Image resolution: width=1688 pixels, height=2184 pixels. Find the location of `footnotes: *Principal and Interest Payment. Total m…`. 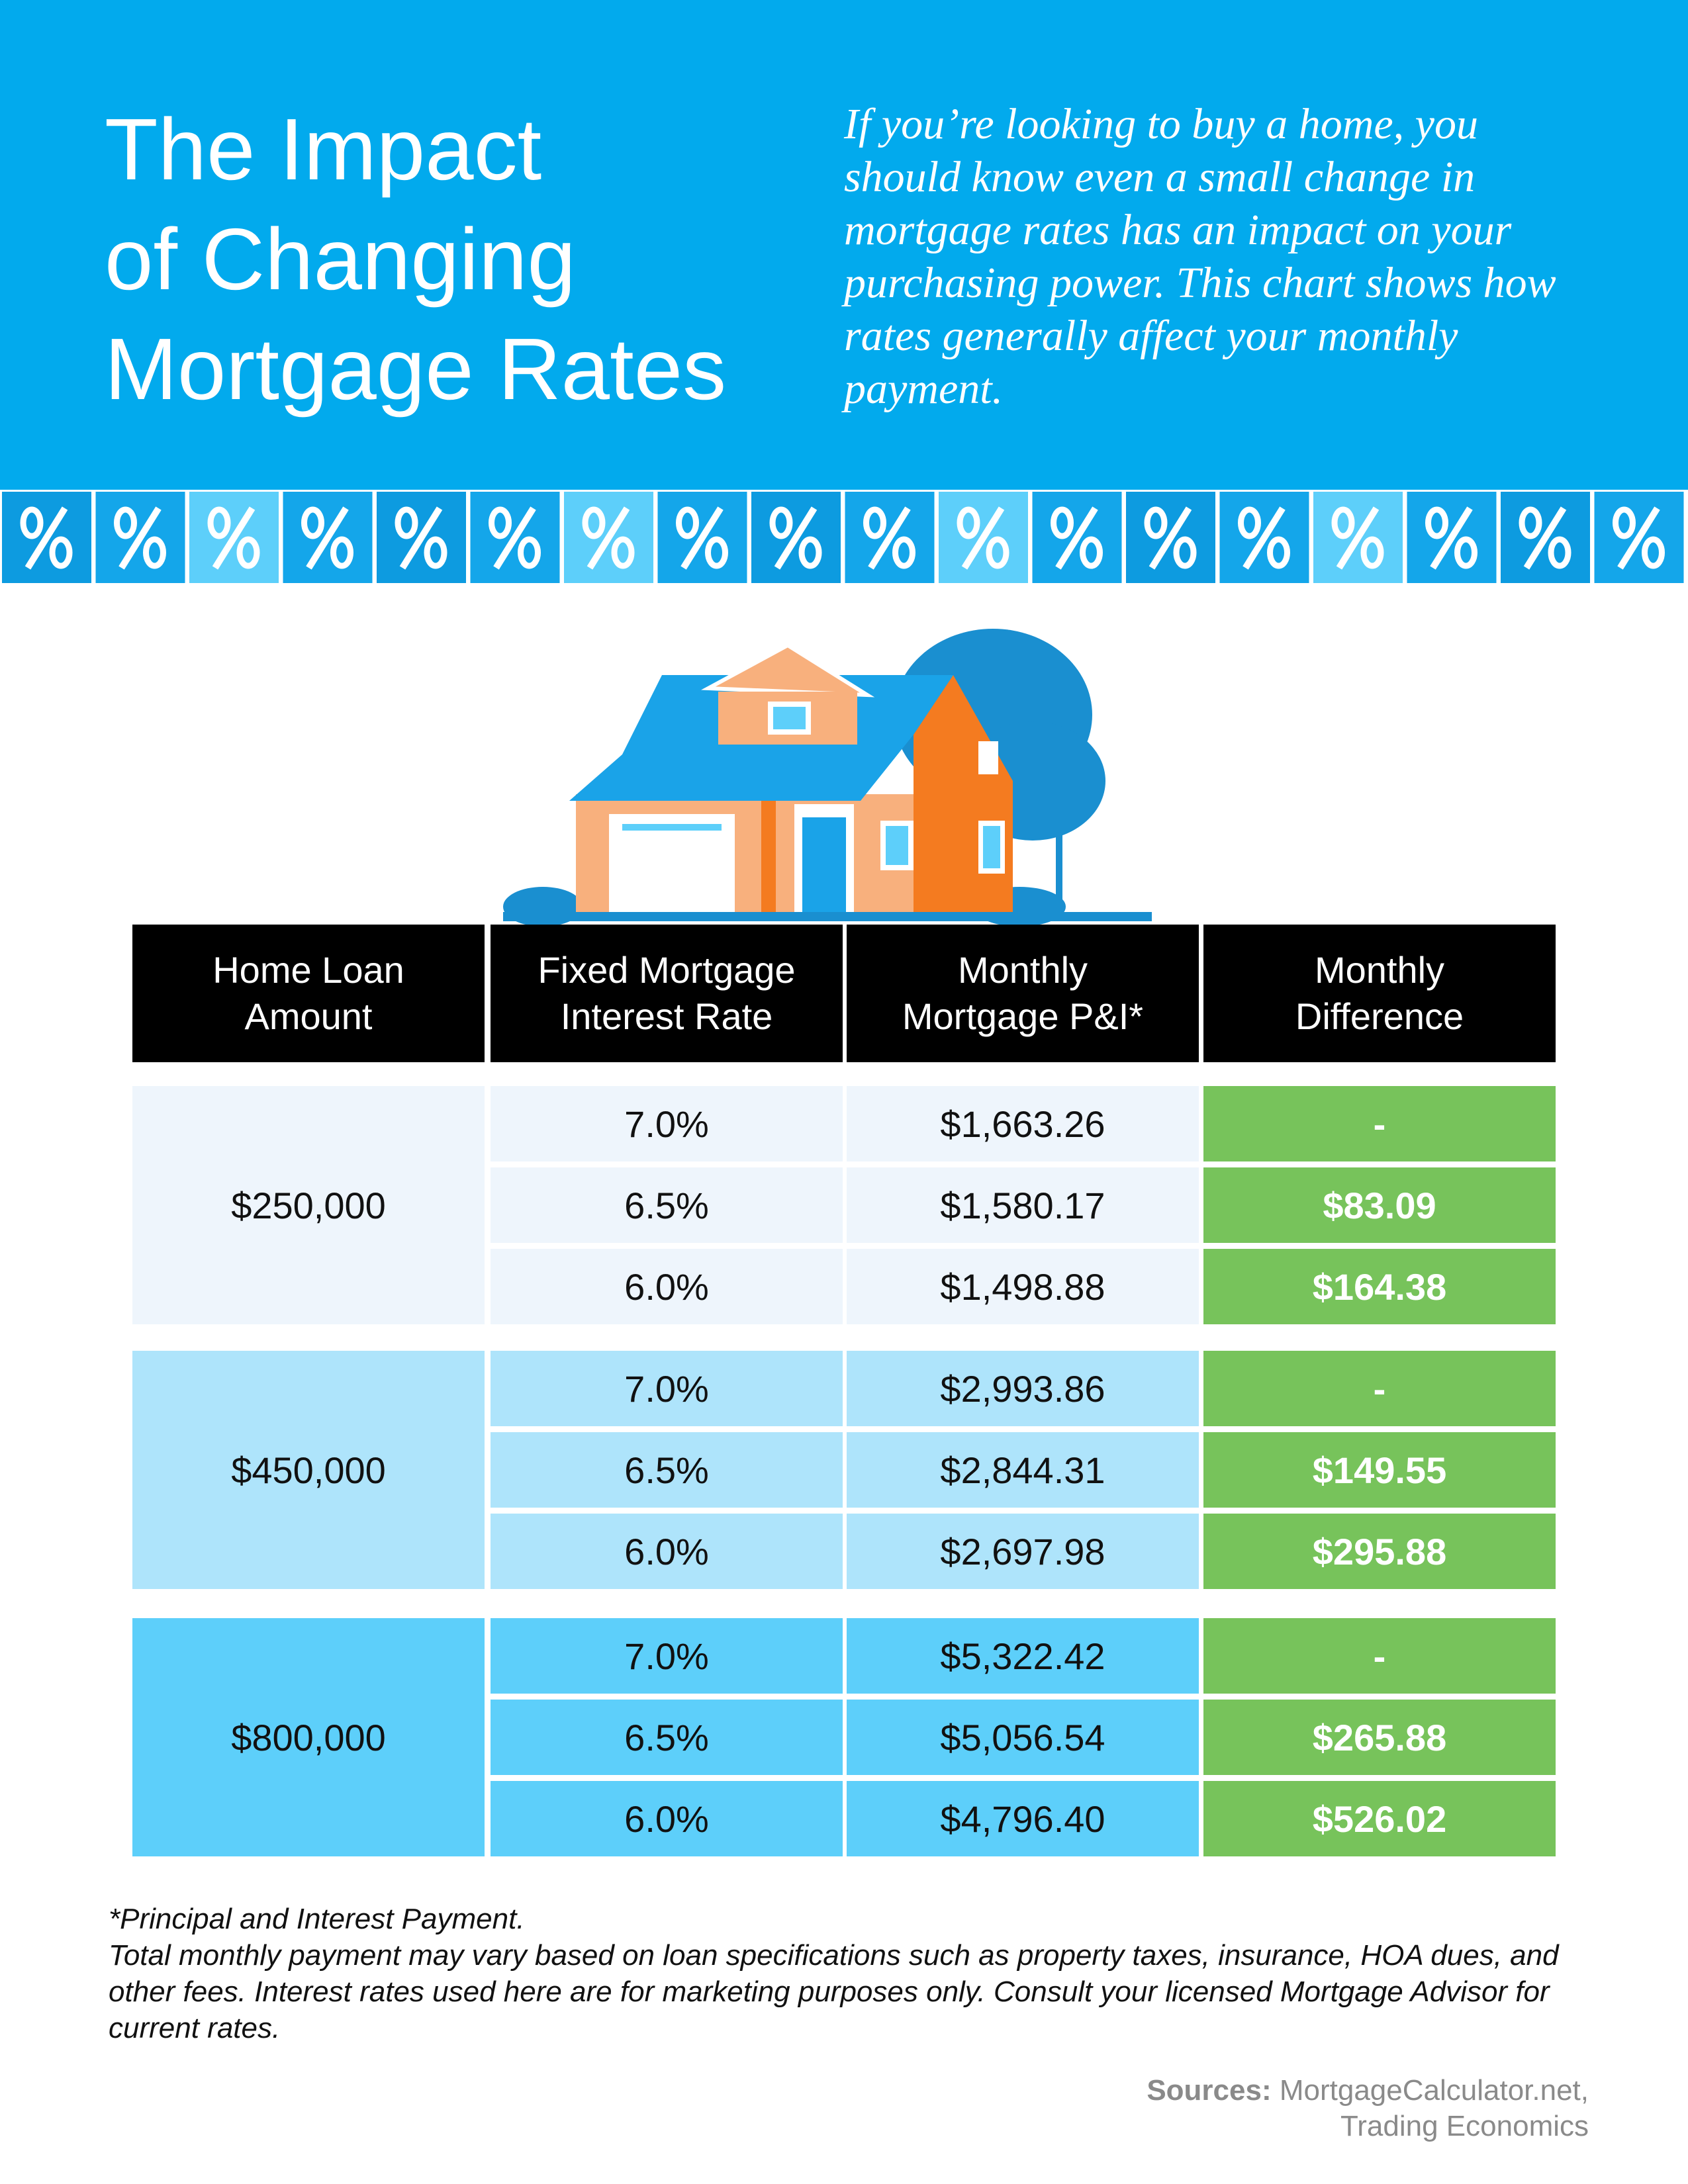

footnotes: *Principal and Interest Payment. Total m… is located at coordinates (853, 1974).